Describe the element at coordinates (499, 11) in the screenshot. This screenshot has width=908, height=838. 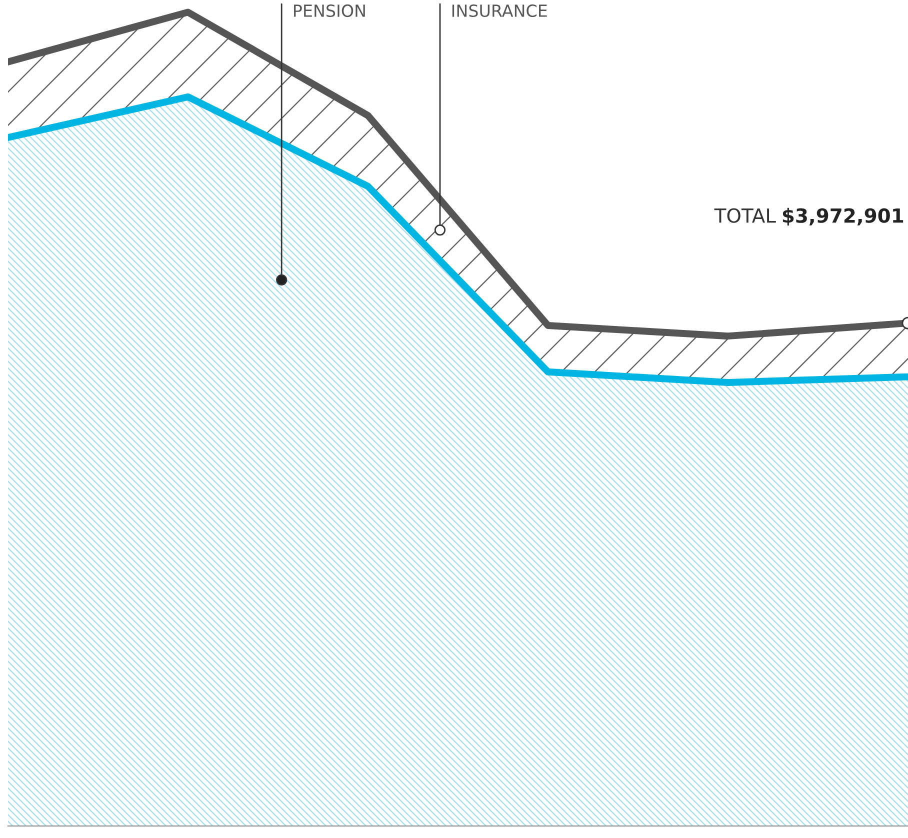
I see `text: INSURANCE` at that location.